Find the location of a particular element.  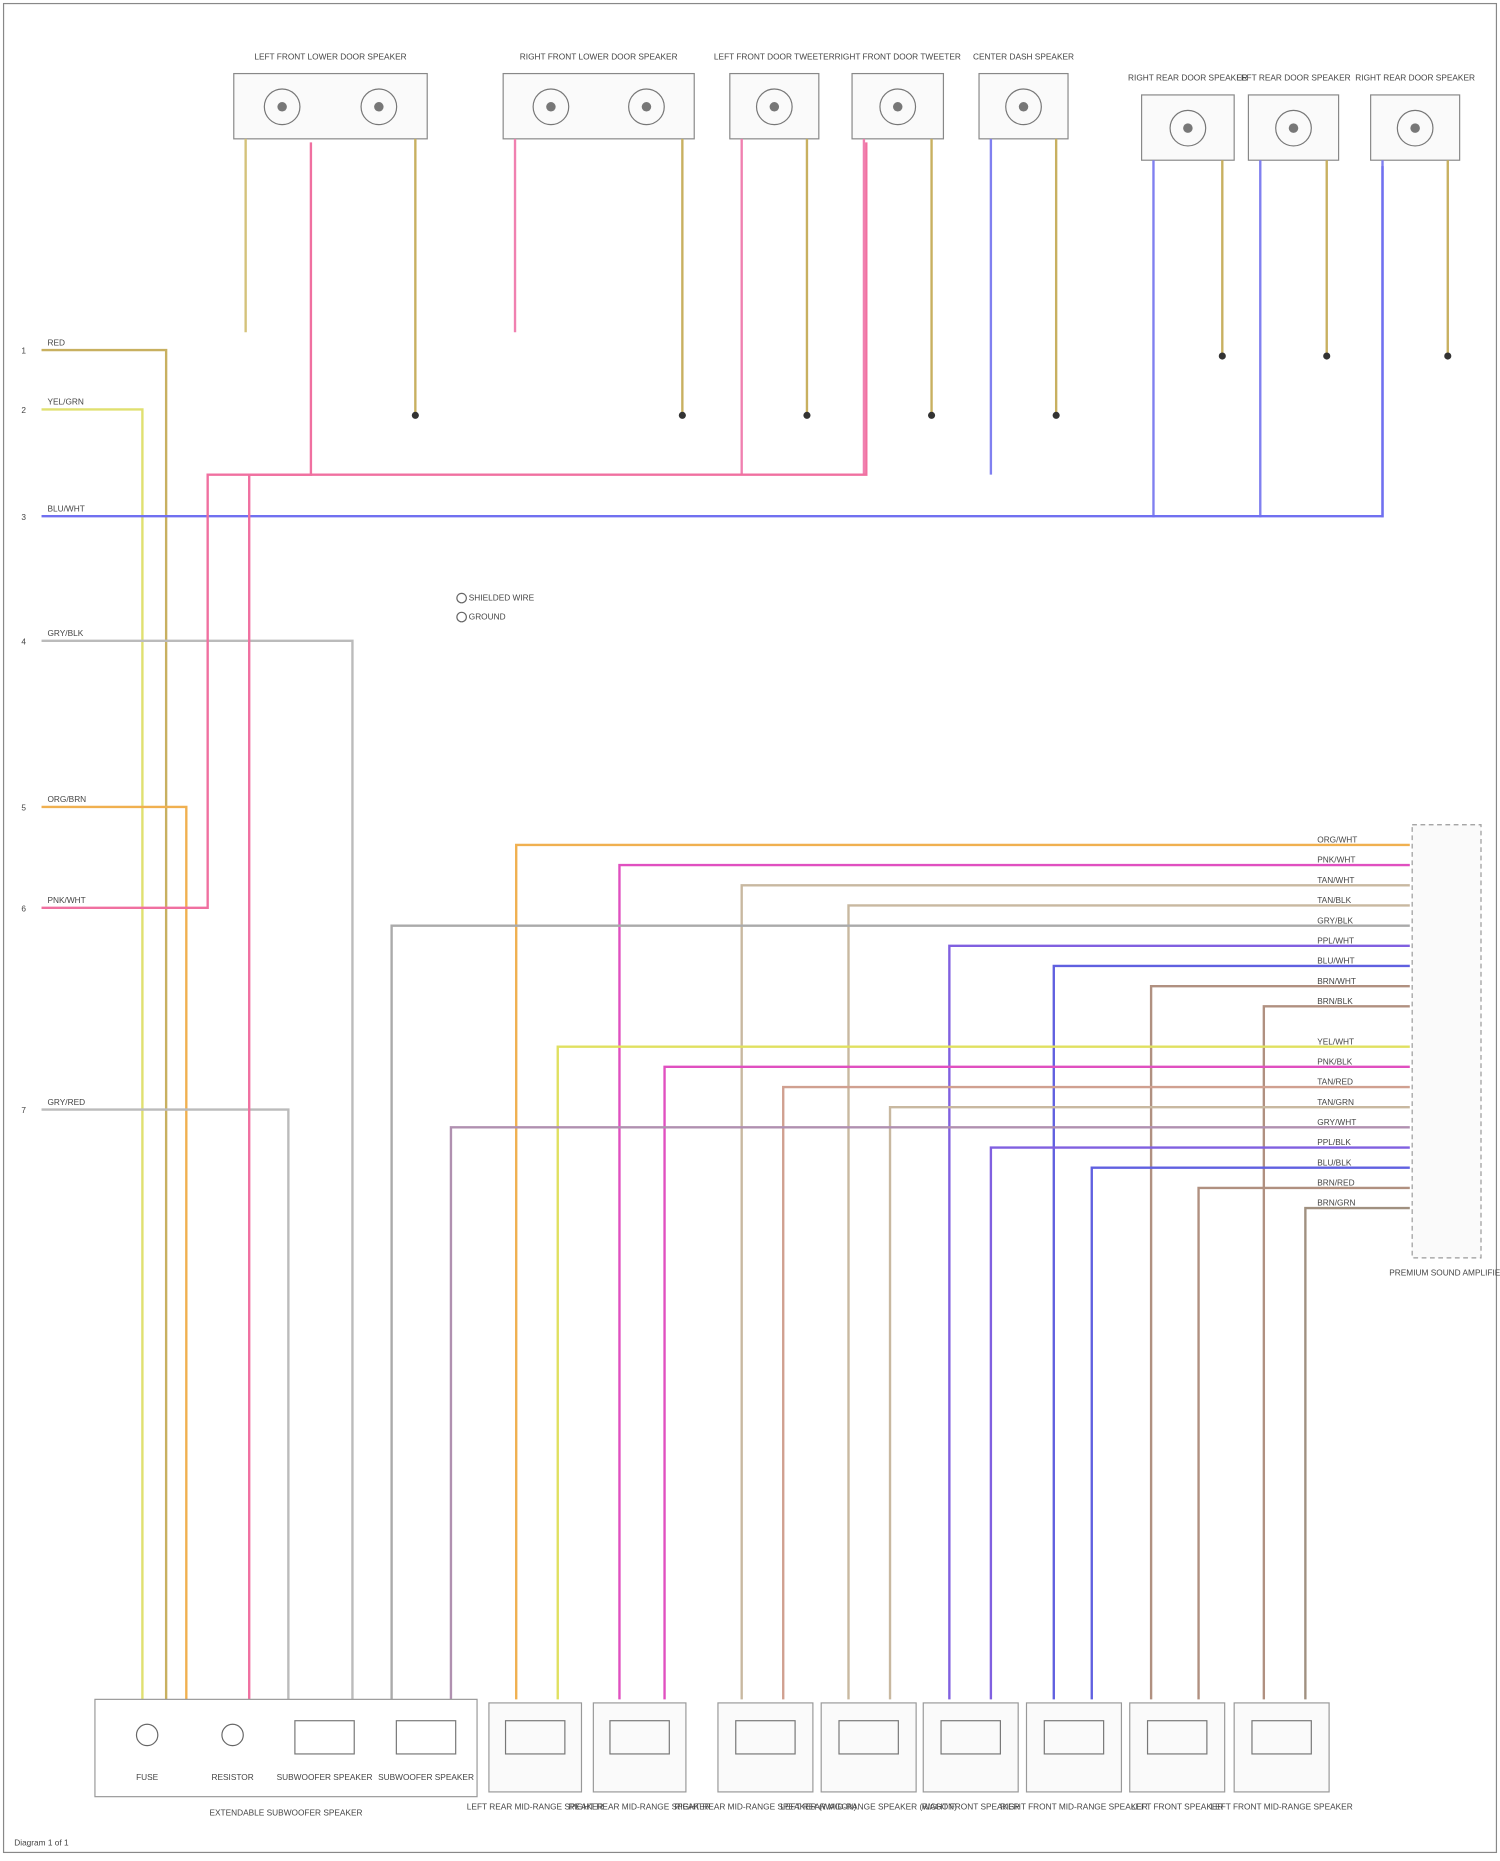

note: GROUND is located at coordinates (487, 616).